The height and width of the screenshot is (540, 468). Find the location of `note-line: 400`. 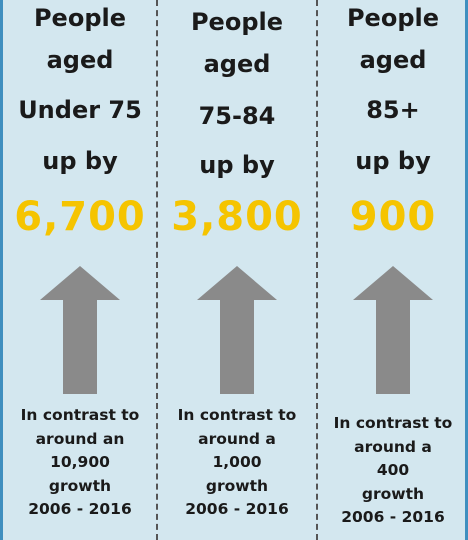

note-line: 400 is located at coordinates (393, 470).